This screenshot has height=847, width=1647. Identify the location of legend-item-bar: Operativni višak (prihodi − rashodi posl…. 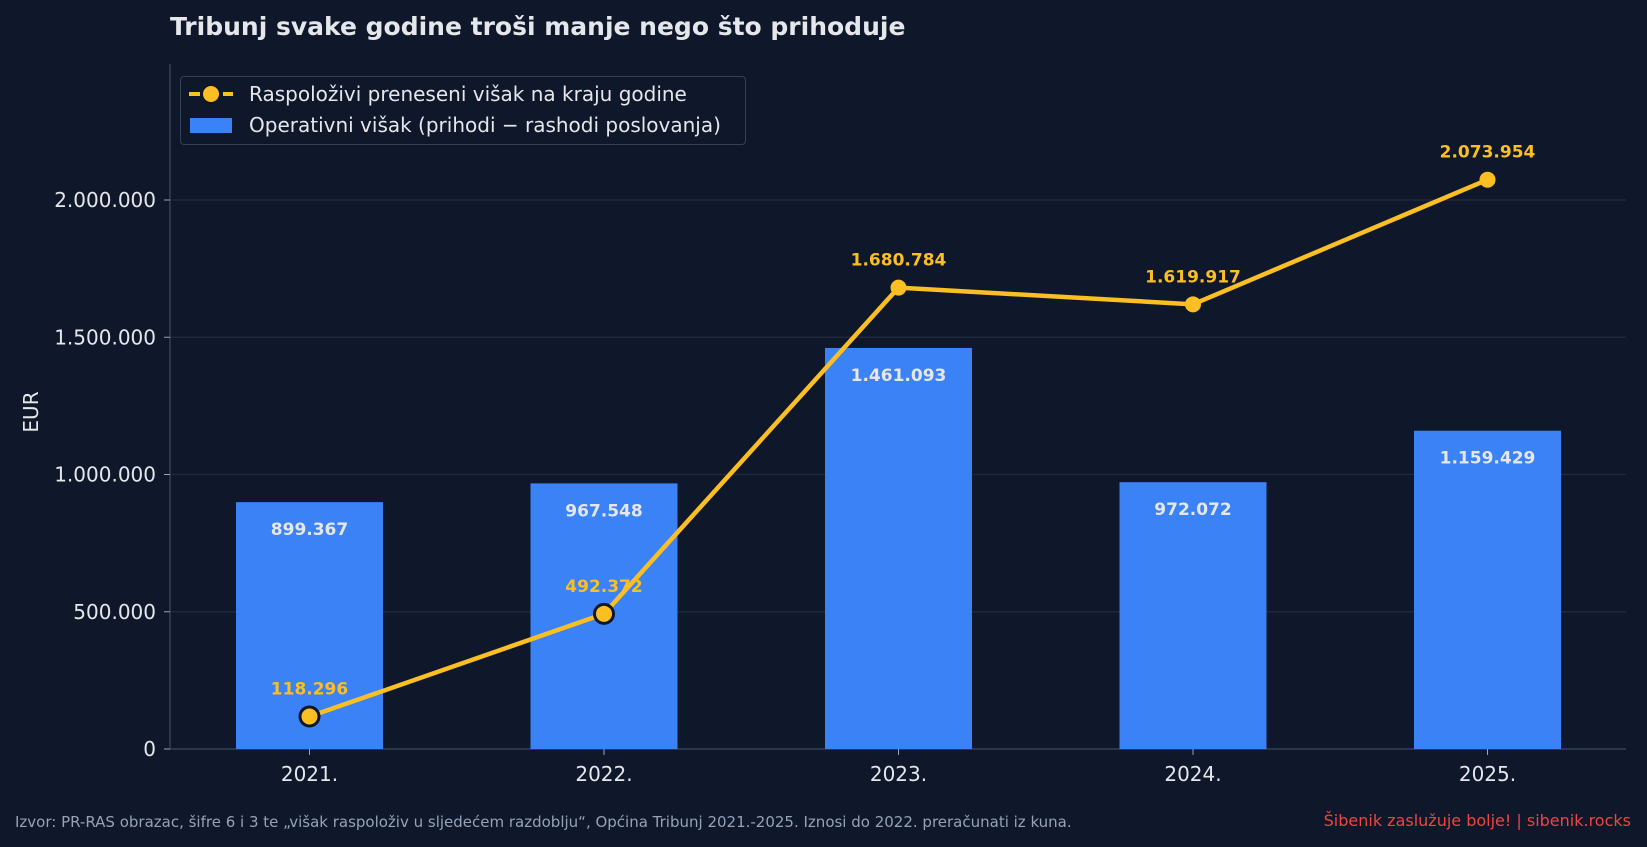
(454, 125).